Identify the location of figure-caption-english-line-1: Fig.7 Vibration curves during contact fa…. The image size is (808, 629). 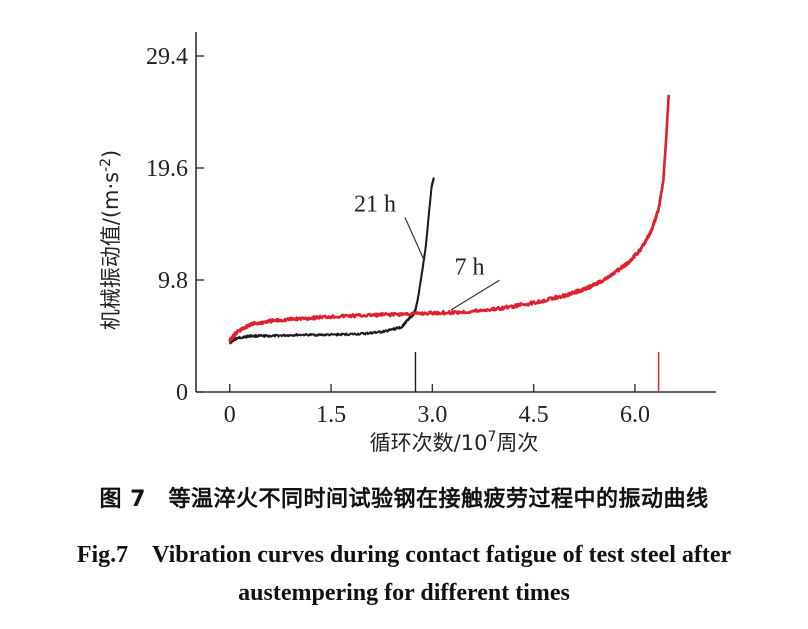
(404, 555).